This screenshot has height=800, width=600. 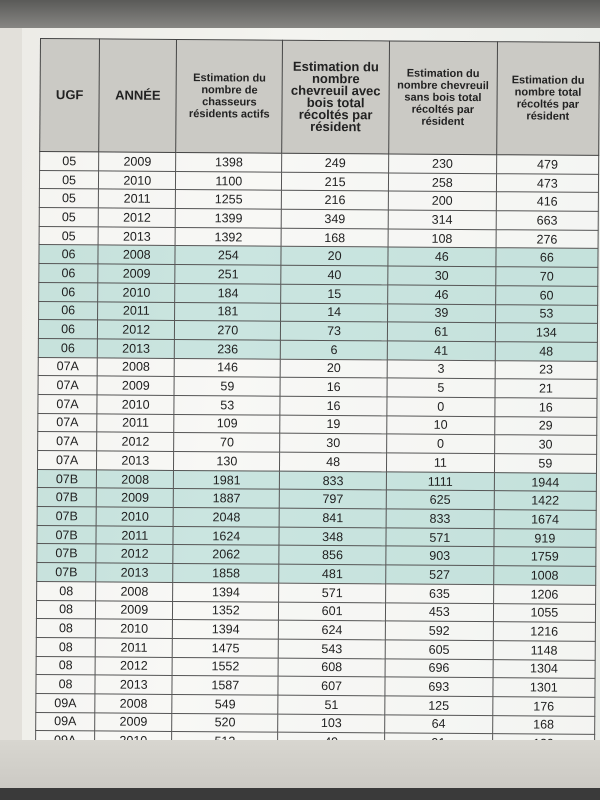 I want to click on cell-chasseurs: 53, so click(x=227, y=405).